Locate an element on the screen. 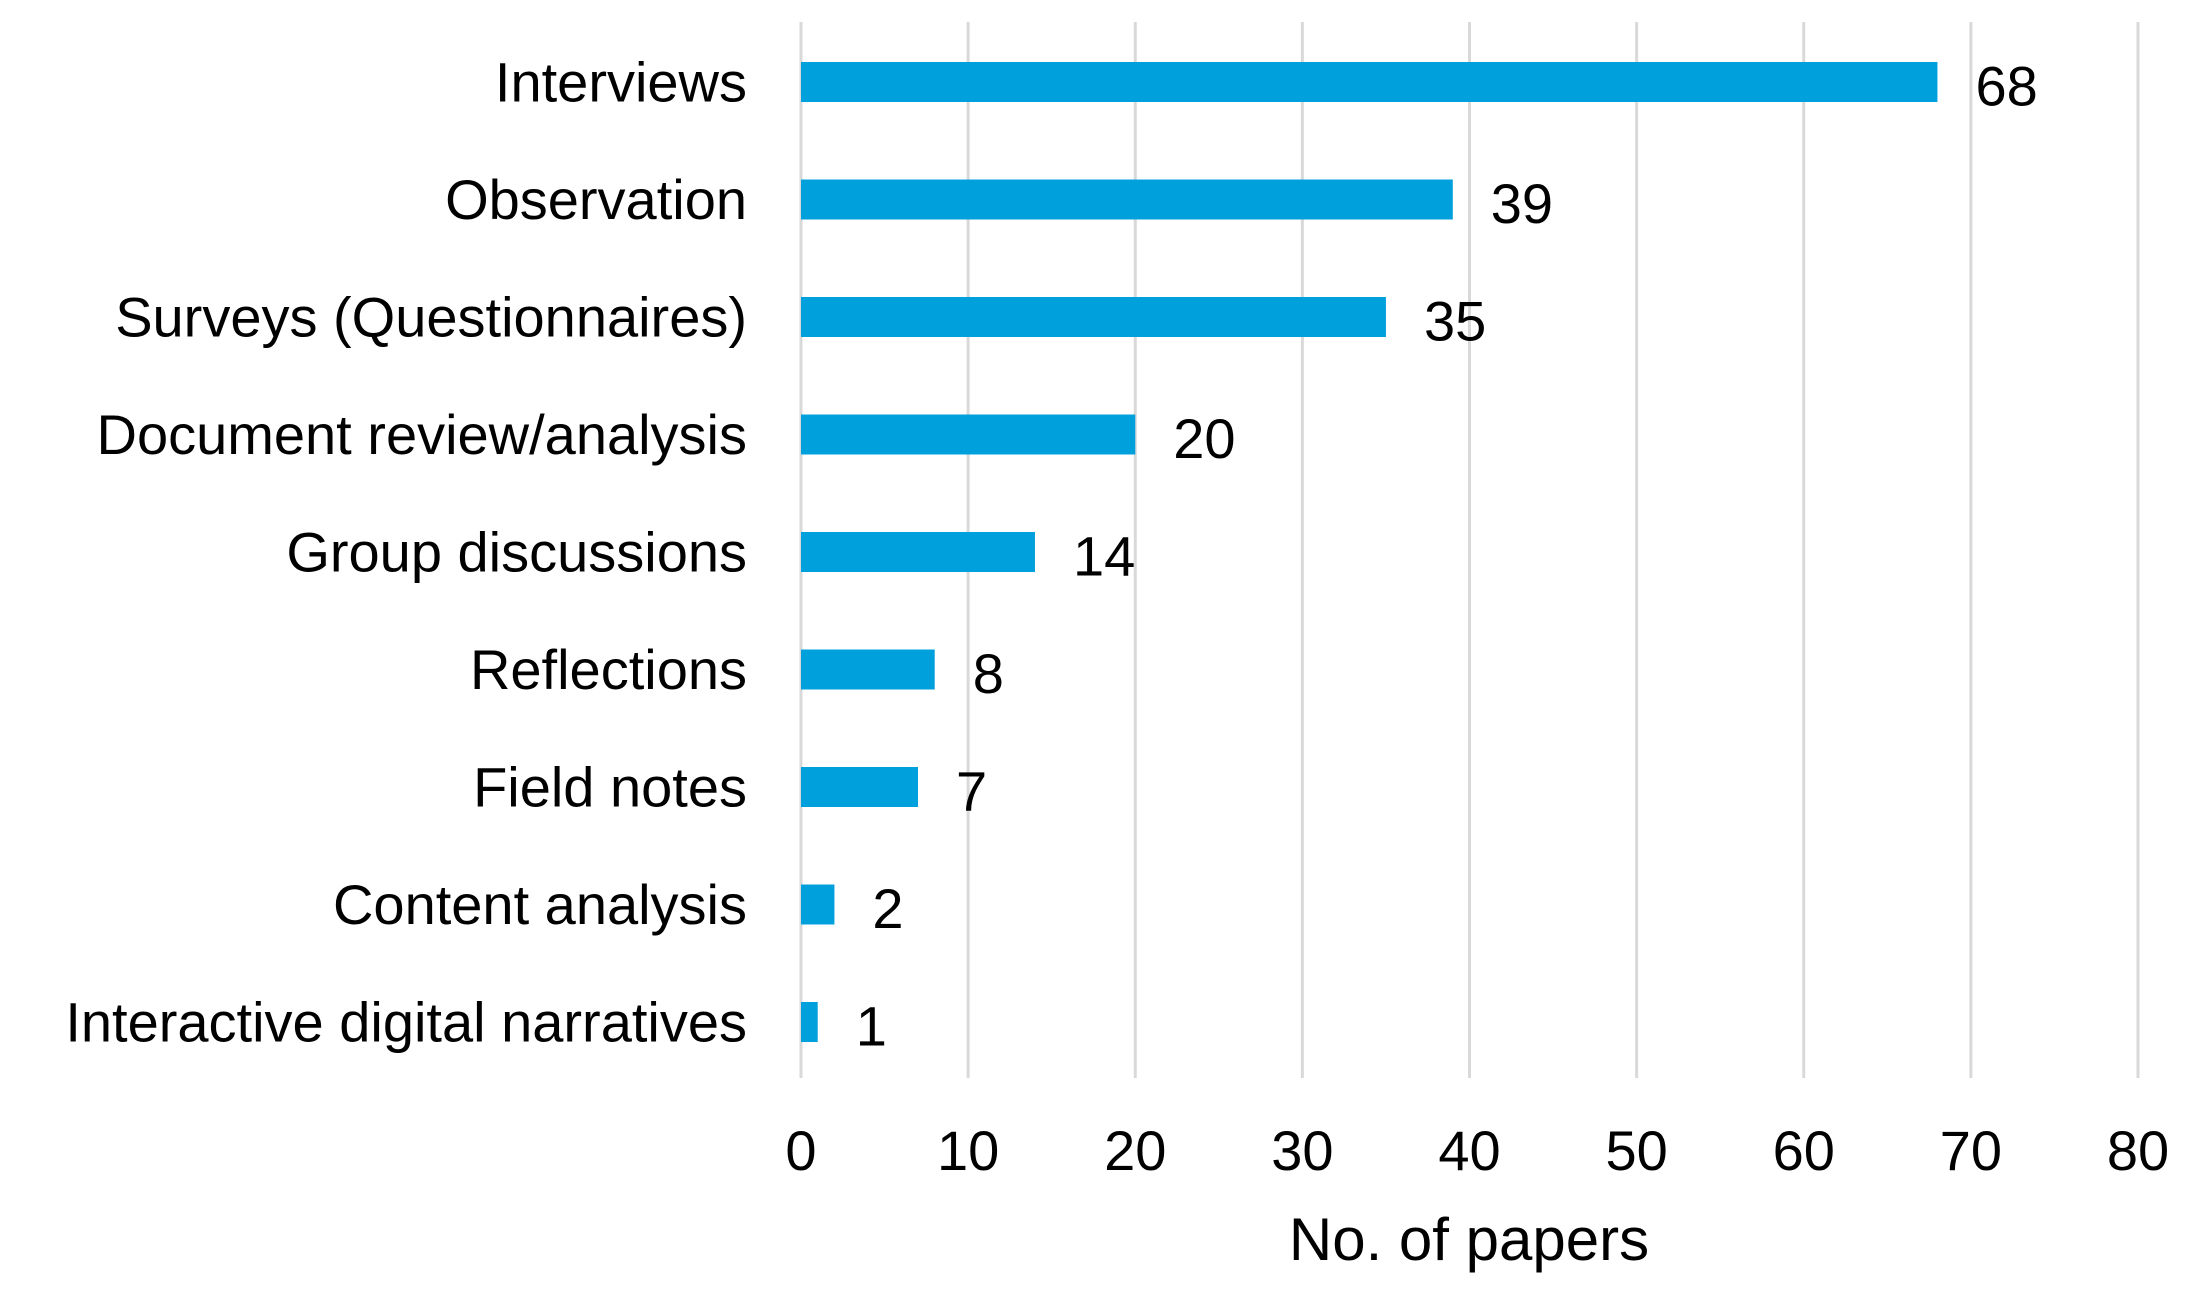 The height and width of the screenshot is (1306, 2188). x-tick-label-10: 10 is located at coordinates (968, 1150).